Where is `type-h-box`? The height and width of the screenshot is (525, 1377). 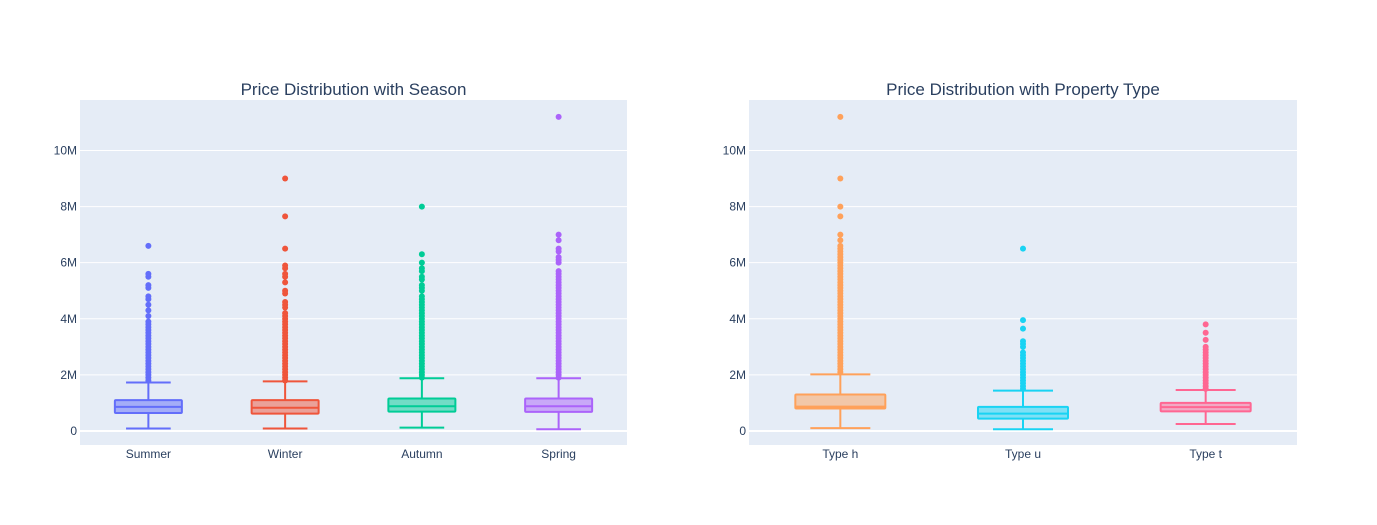
type-h-box is located at coordinates (840, 401).